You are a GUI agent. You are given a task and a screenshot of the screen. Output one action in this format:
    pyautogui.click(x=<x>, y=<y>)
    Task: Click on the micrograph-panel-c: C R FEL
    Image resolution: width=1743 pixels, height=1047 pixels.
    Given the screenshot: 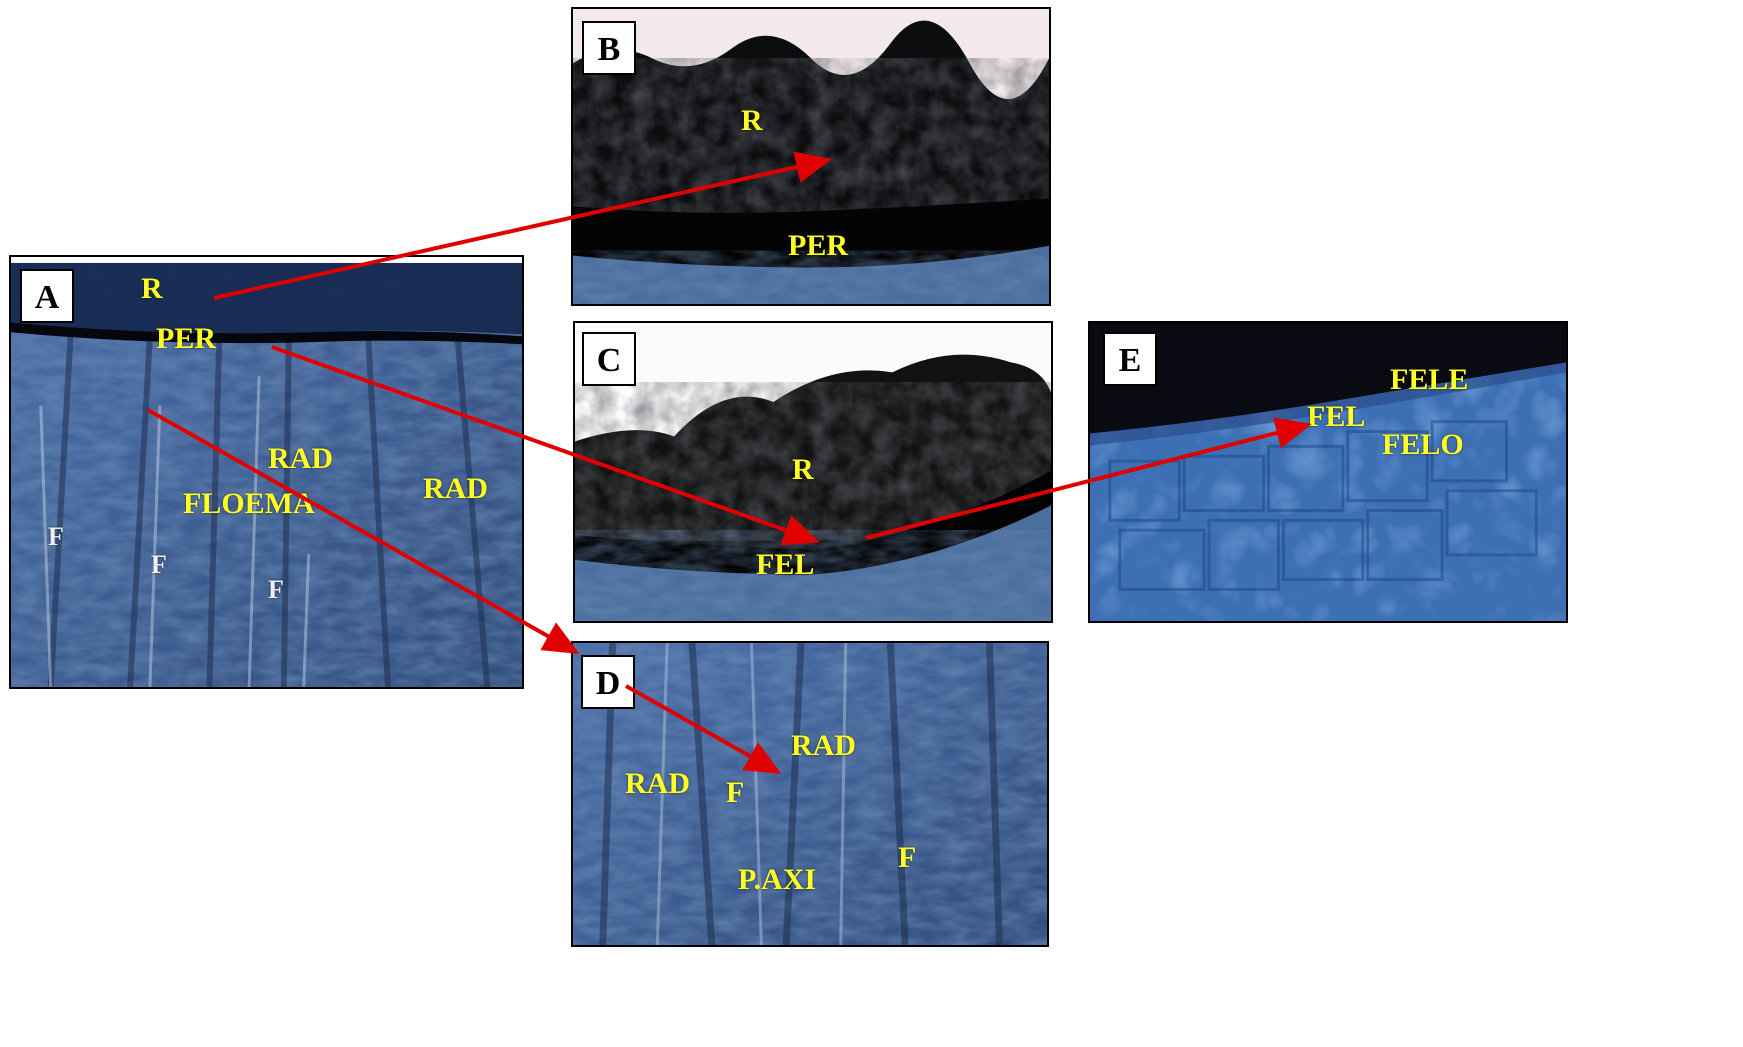 What is the action you would take?
    pyautogui.click(x=813, y=472)
    